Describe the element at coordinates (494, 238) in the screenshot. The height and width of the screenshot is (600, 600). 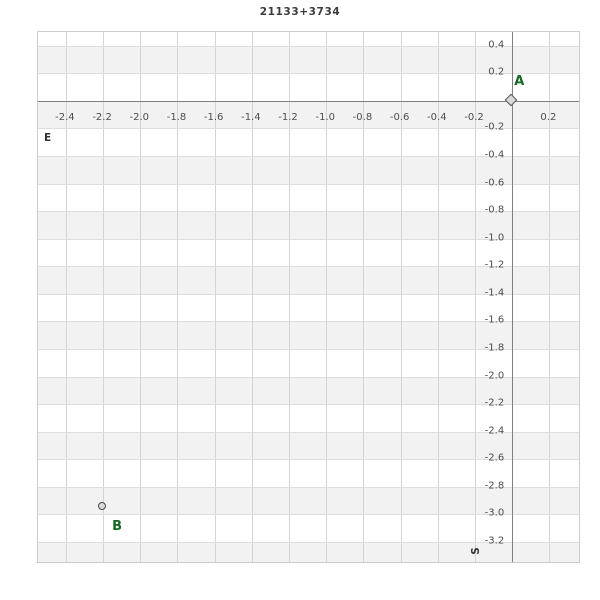
I see `y-tick-label: -1.0` at that location.